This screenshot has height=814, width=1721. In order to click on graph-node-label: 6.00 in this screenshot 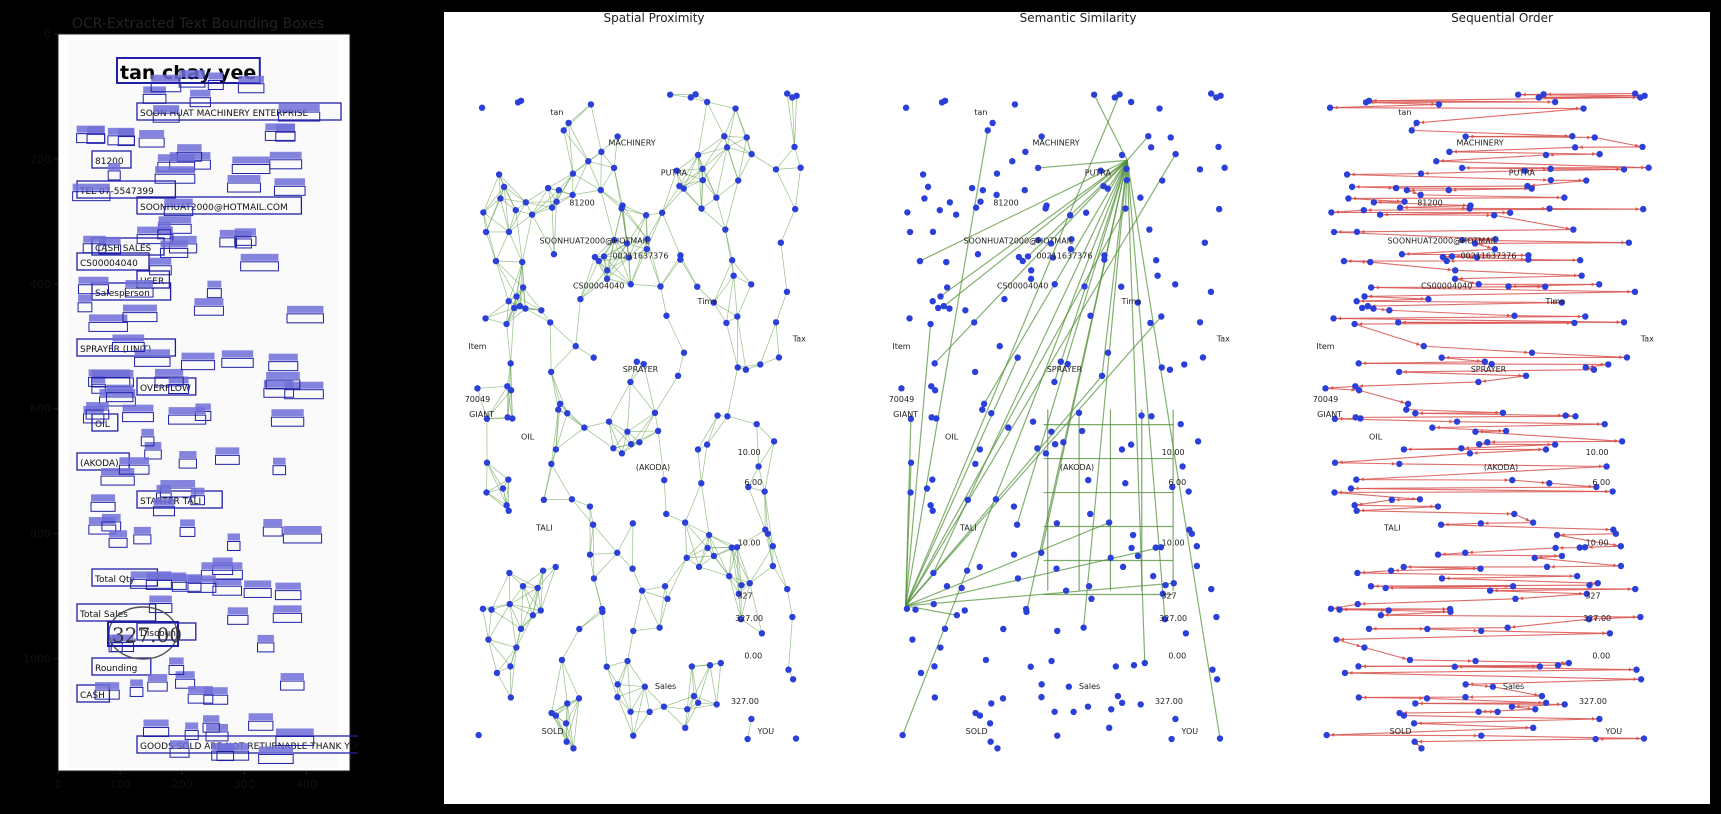, I will do `click(753, 482)`.